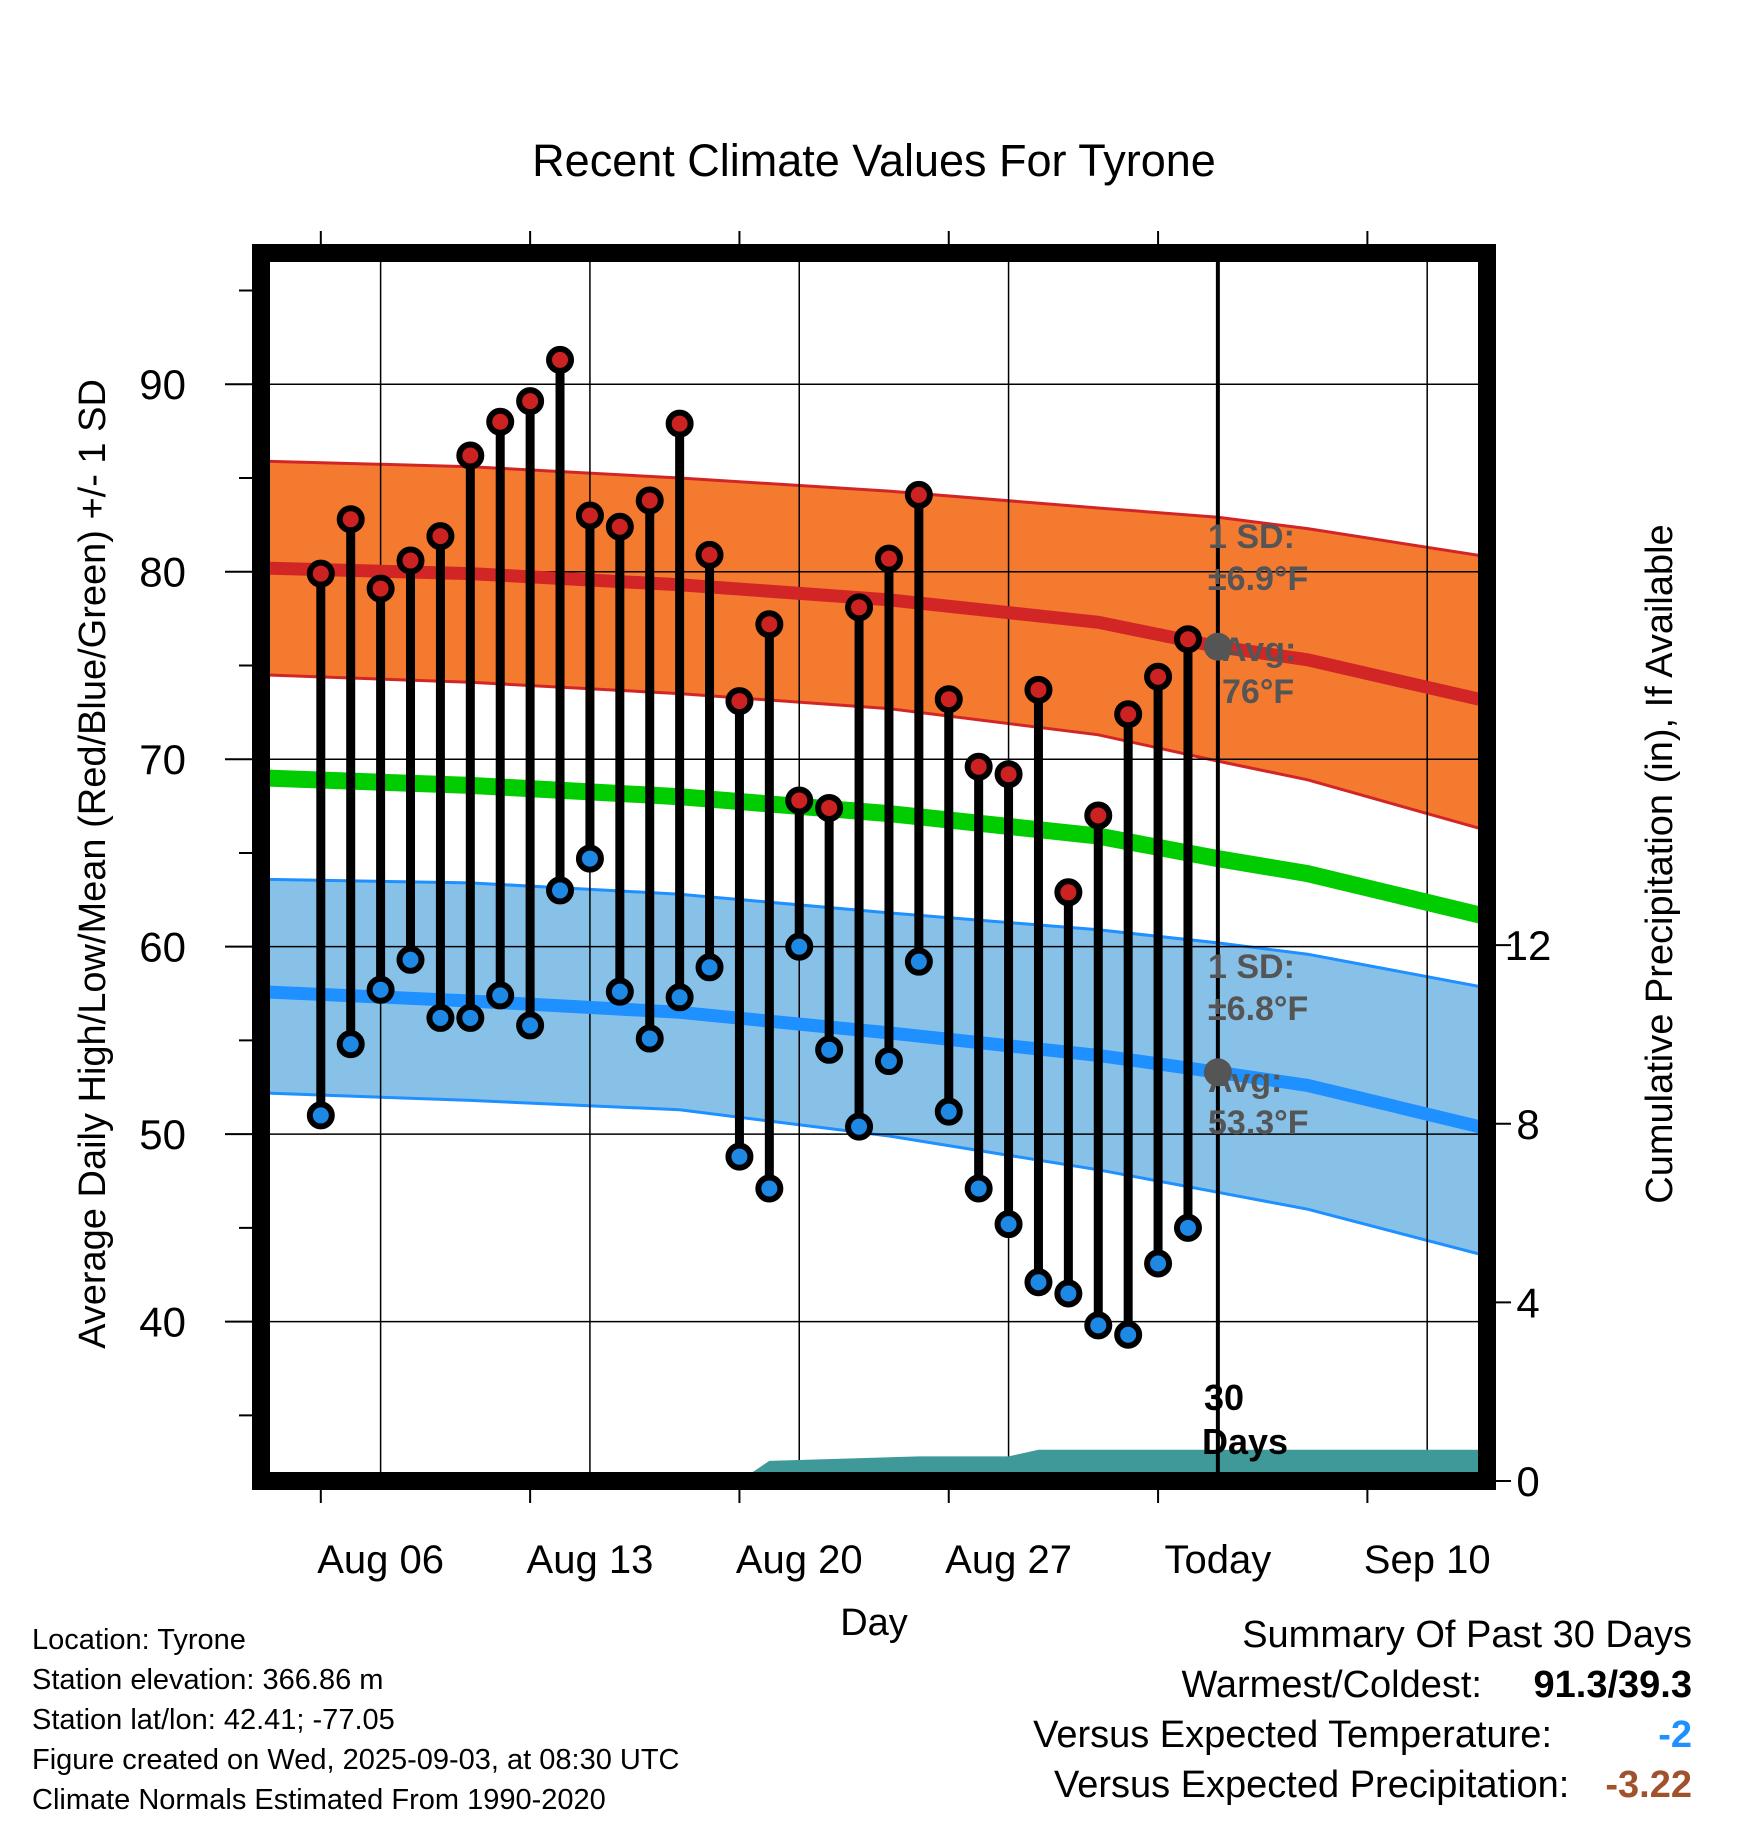  What do you see at coordinates (162, 1322) in the screenshot?
I see `y-tick-label: 40` at bounding box center [162, 1322].